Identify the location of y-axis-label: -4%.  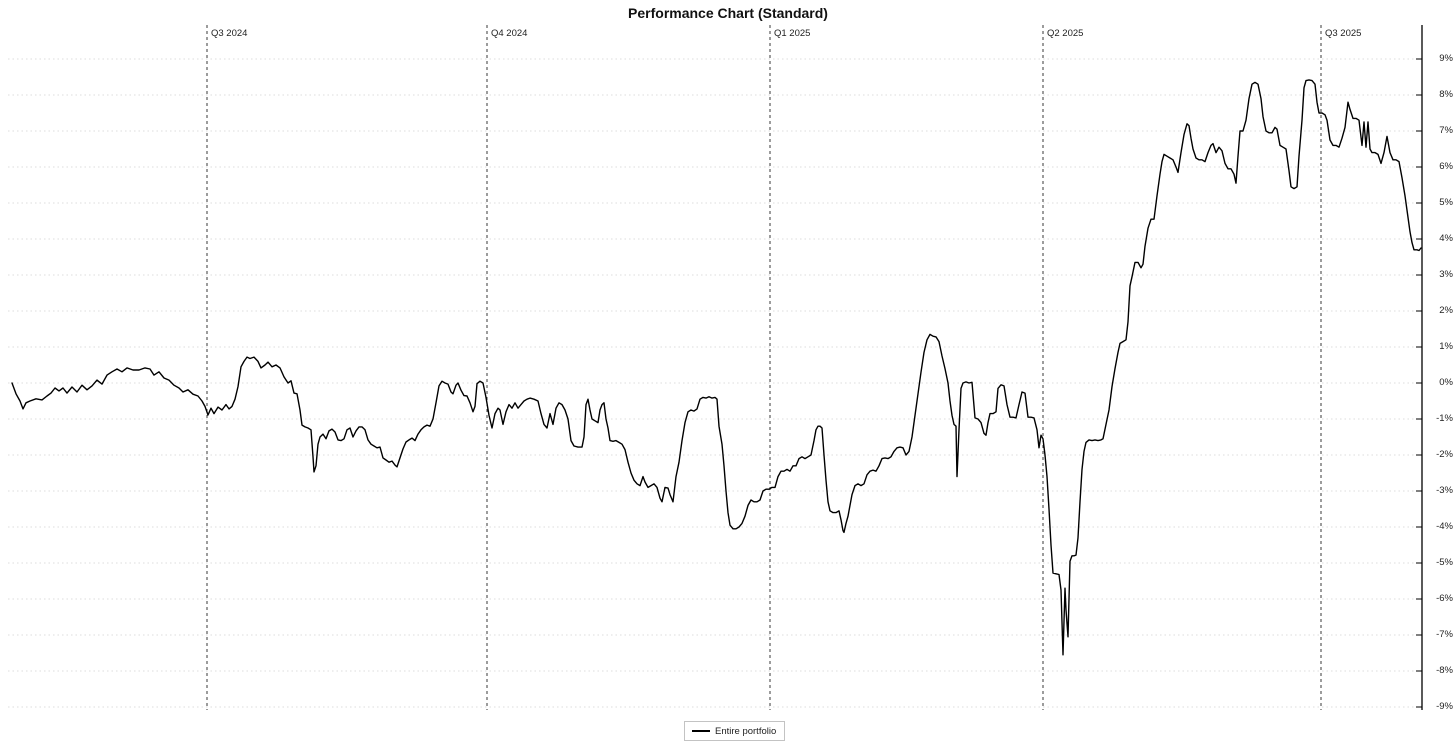
(1444, 526).